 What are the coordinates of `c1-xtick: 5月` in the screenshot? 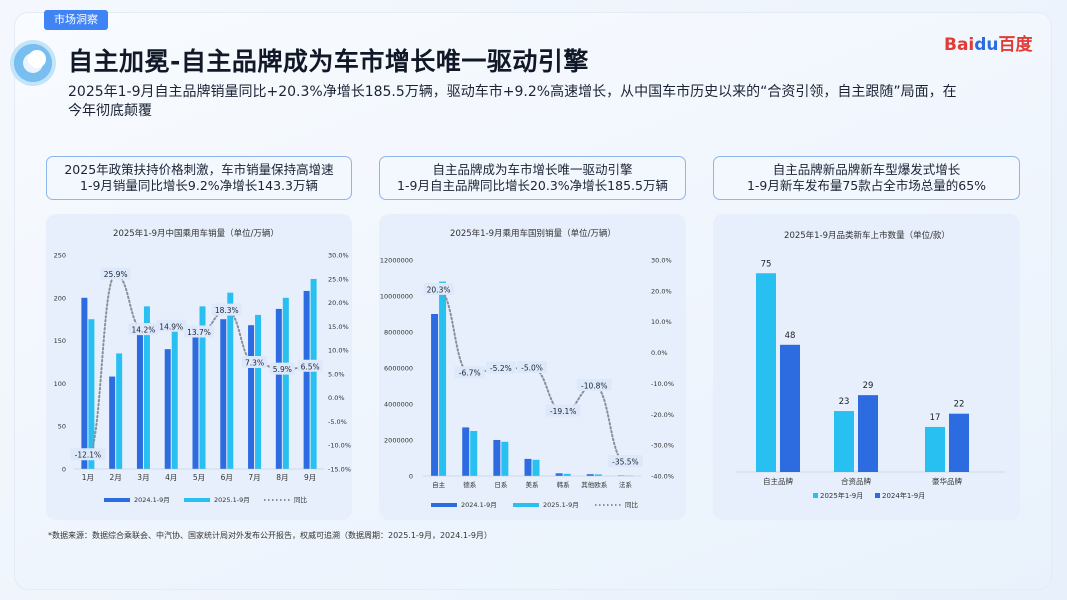 It's located at (199, 477).